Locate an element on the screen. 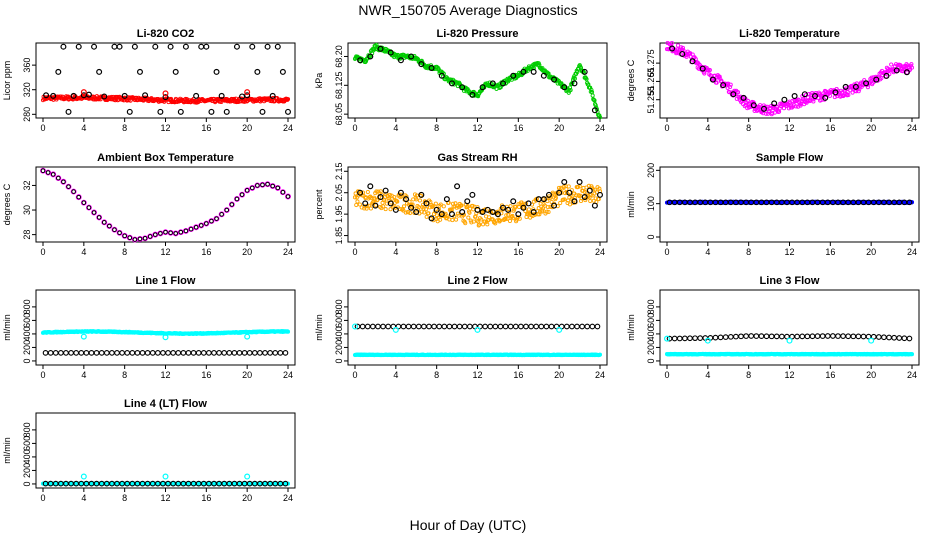 This screenshot has height=540, width=936. y-tick-label: 2.05 is located at coordinates (339, 193).